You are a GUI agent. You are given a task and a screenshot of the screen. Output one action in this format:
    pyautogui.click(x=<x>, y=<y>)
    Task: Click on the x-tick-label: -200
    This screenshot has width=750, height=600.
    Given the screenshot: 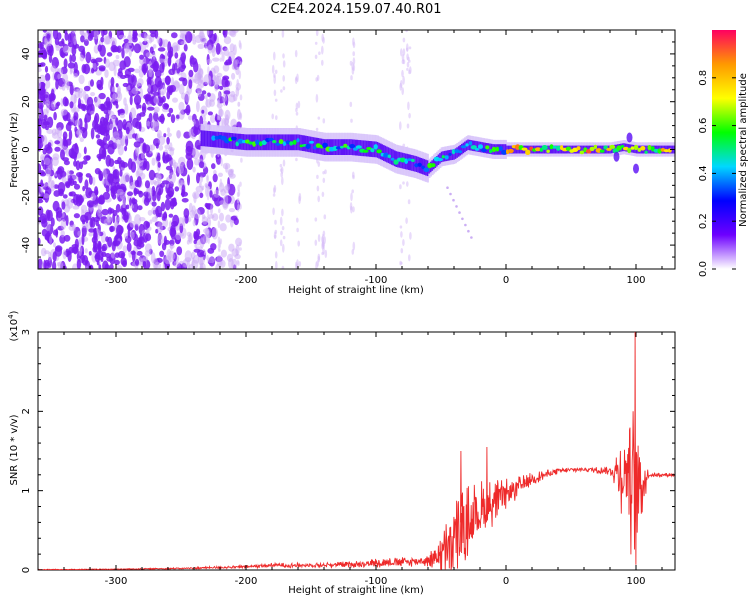 What is the action you would take?
    pyautogui.click(x=246, y=280)
    